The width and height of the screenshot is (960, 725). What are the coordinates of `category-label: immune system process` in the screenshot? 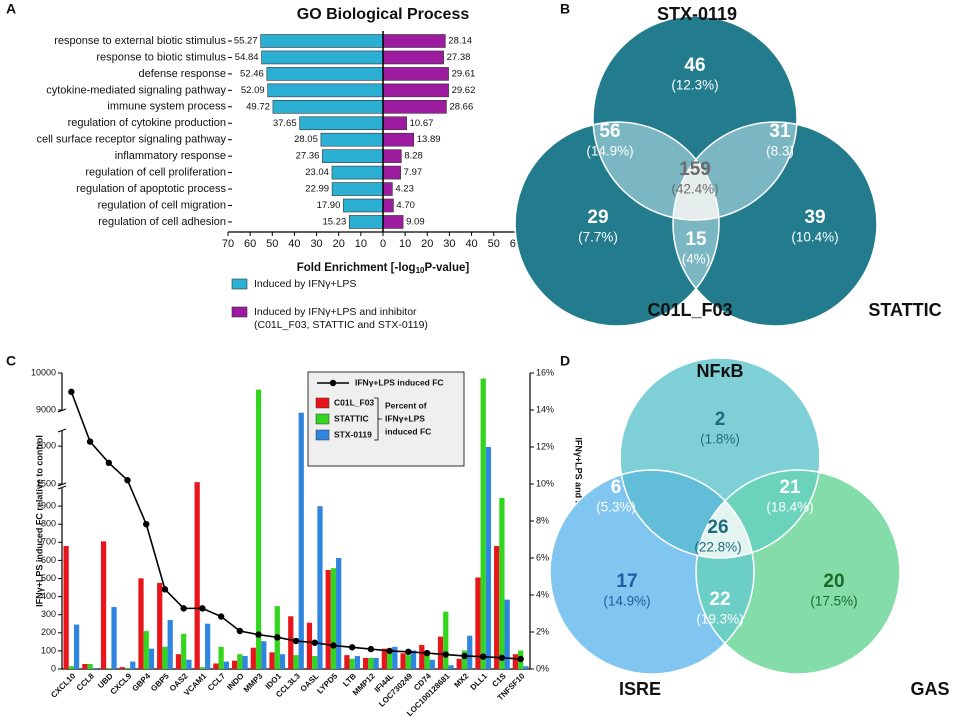 It's located at (166, 107).